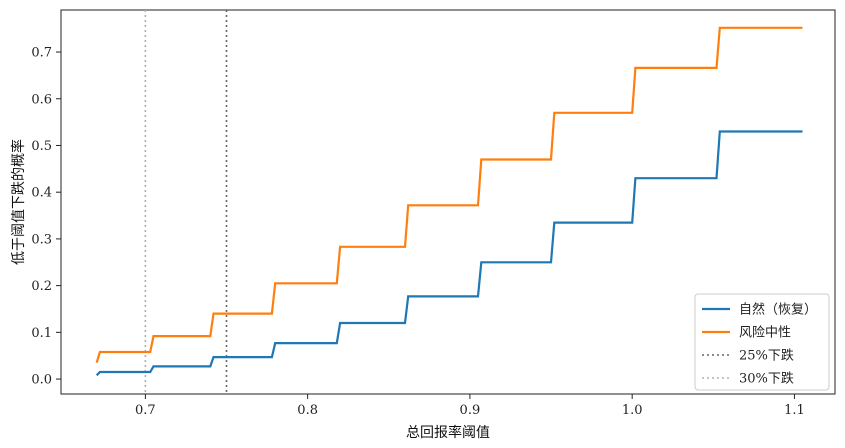  Describe the element at coordinates (794, 410) in the screenshot. I see `x-tick-label: 1.1` at that location.